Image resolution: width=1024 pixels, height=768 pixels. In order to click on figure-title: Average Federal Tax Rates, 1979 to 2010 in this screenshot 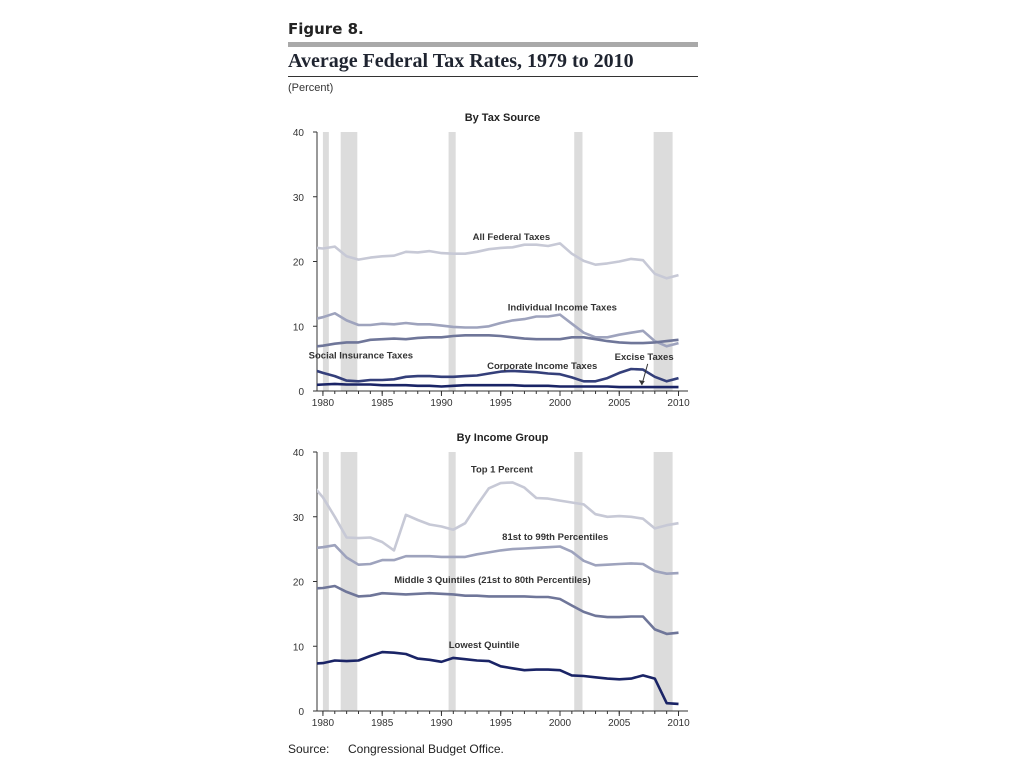, I will do `click(461, 61)`.